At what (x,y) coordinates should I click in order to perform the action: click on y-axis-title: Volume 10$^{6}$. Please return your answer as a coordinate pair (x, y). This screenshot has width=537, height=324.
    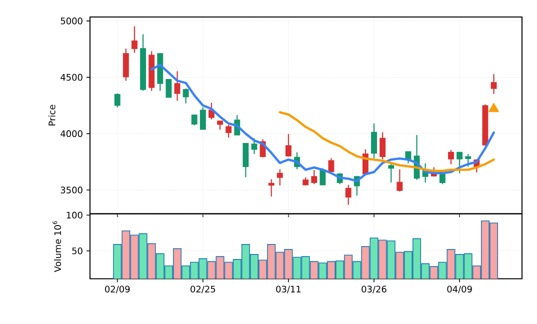
    Looking at the image, I should click on (57, 246).